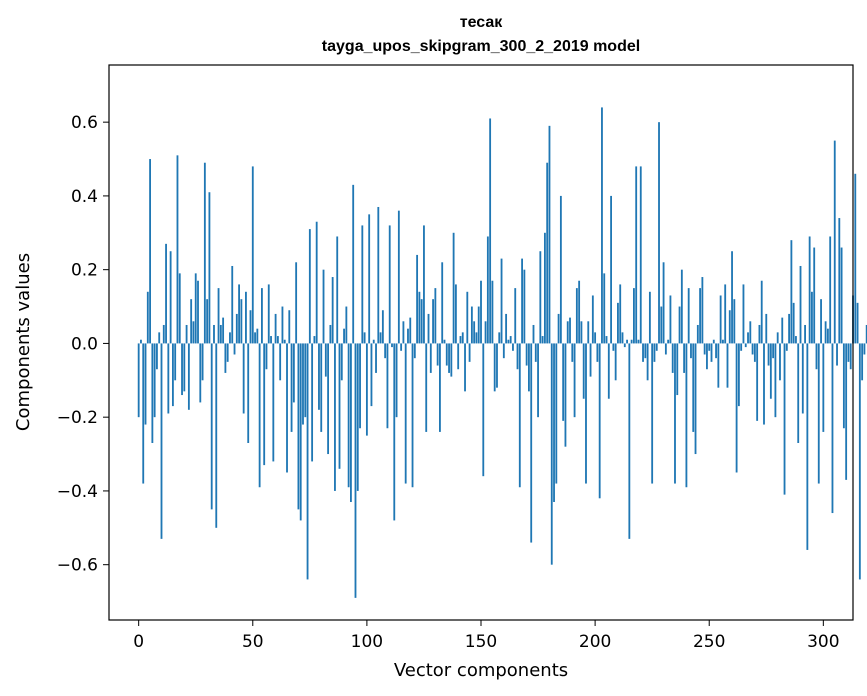 The height and width of the screenshot is (696, 867). I want to click on x-tick-label: 100, so click(367, 642).